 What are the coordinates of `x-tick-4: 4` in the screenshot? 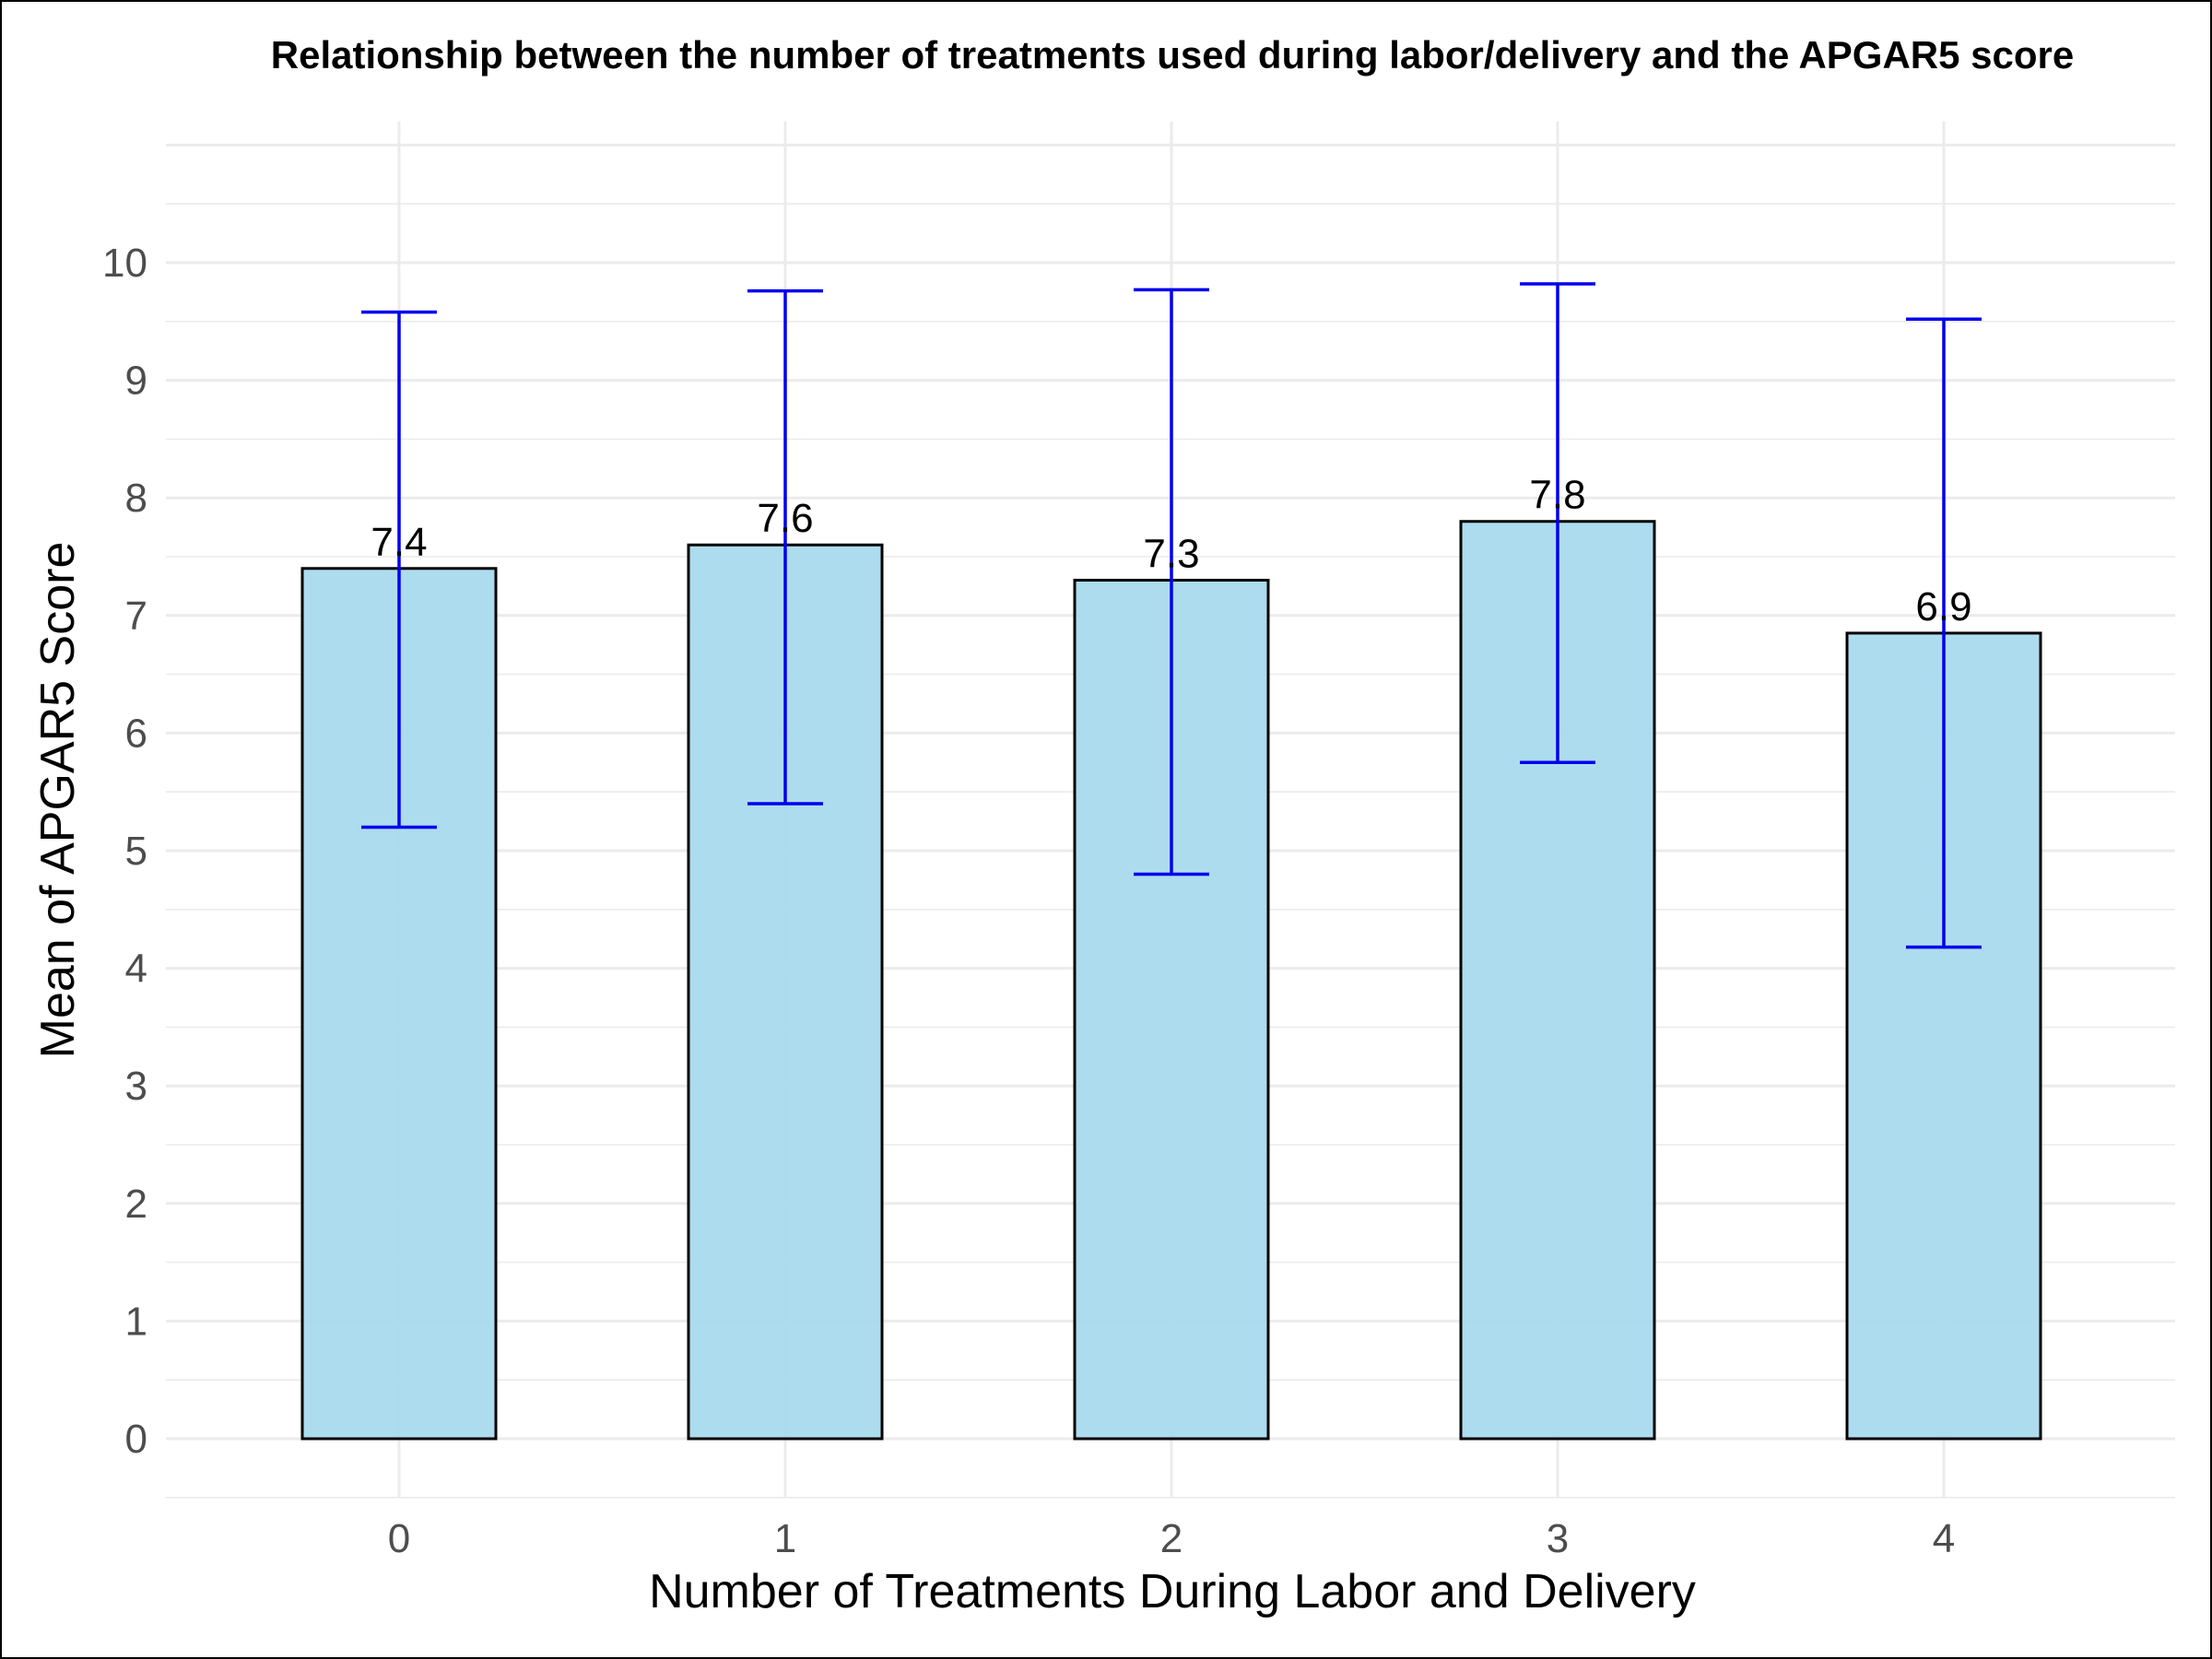 It's located at (1944, 1538).